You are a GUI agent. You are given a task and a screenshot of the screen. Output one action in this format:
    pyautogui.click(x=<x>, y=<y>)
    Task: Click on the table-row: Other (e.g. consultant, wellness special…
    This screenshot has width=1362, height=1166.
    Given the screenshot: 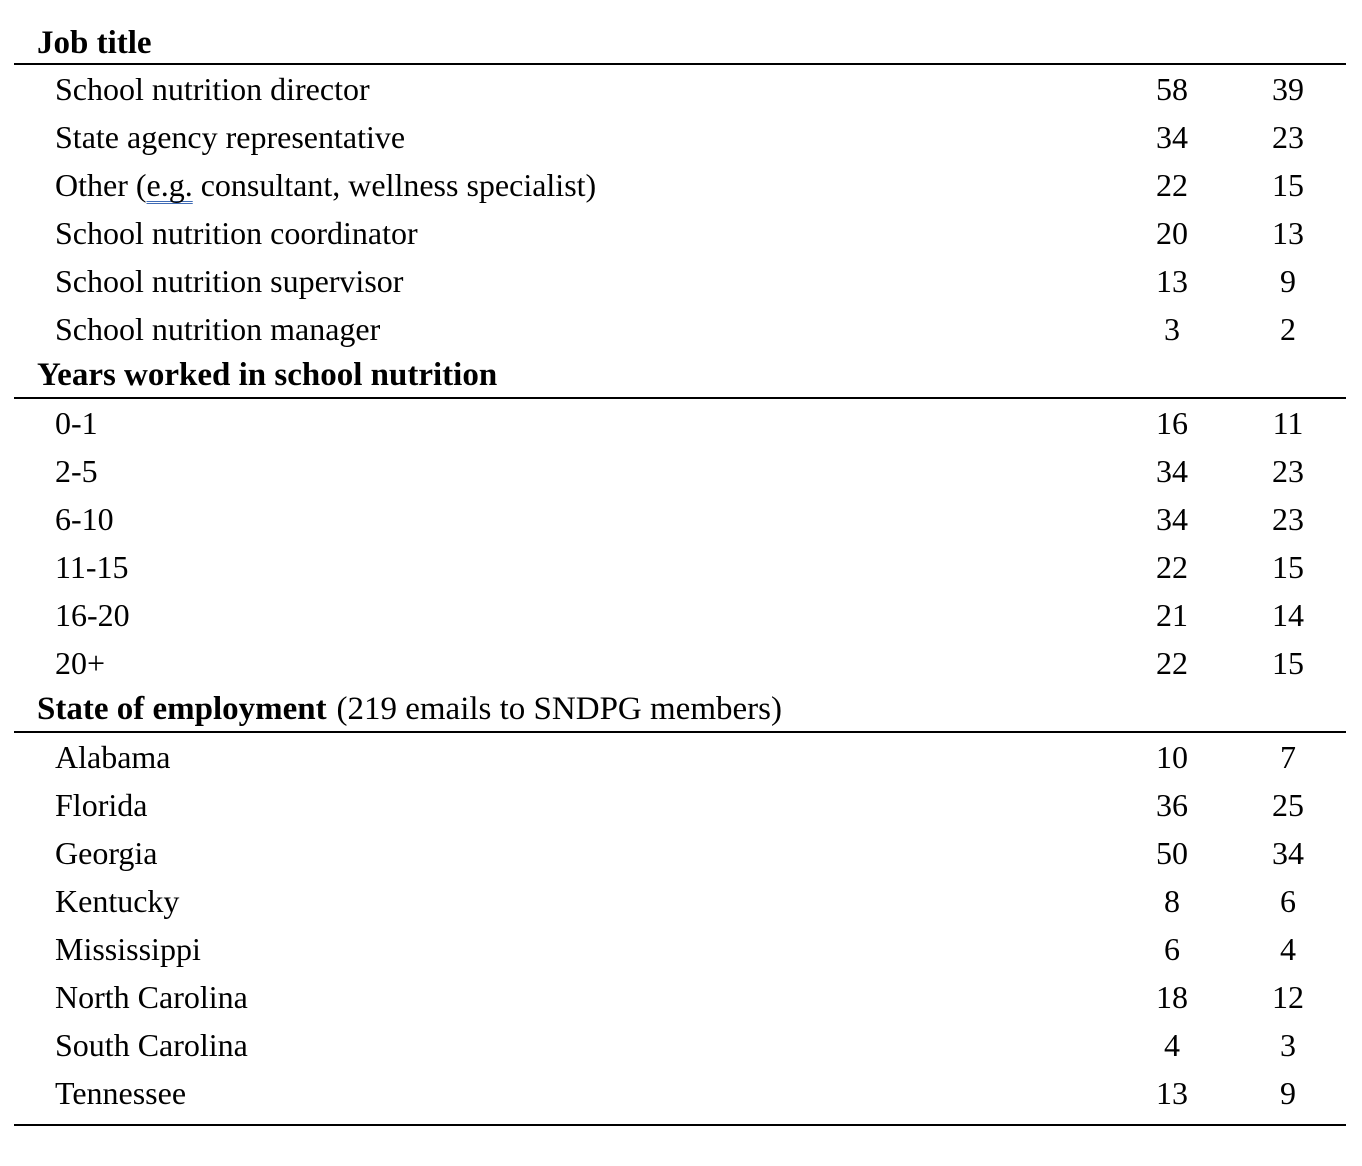 What is the action you would take?
    pyautogui.click(x=680, y=185)
    